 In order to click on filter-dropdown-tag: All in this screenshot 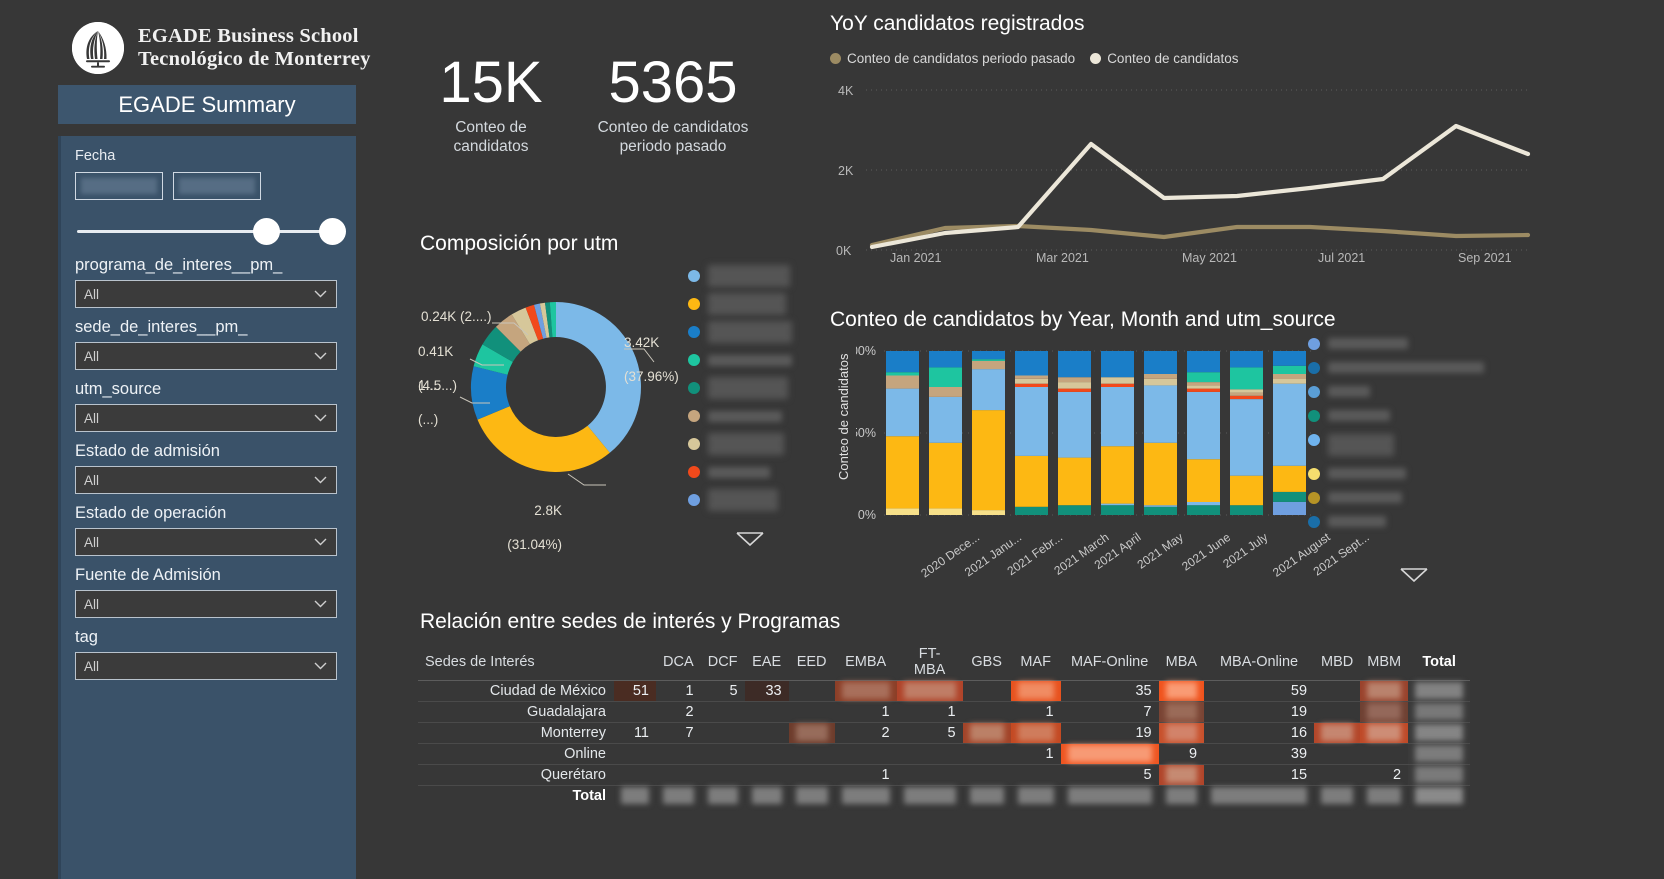, I will do `click(206, 666)`.